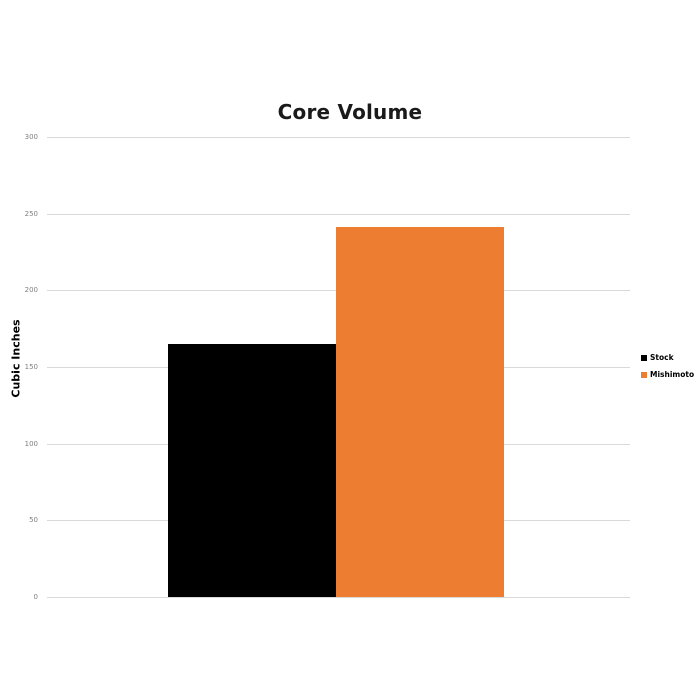 Image resolution: width=700 pixels, height=700 pixels. Describe the element at coordinates (251, 470) in the screenshot. I see `bar-stock` at that location.